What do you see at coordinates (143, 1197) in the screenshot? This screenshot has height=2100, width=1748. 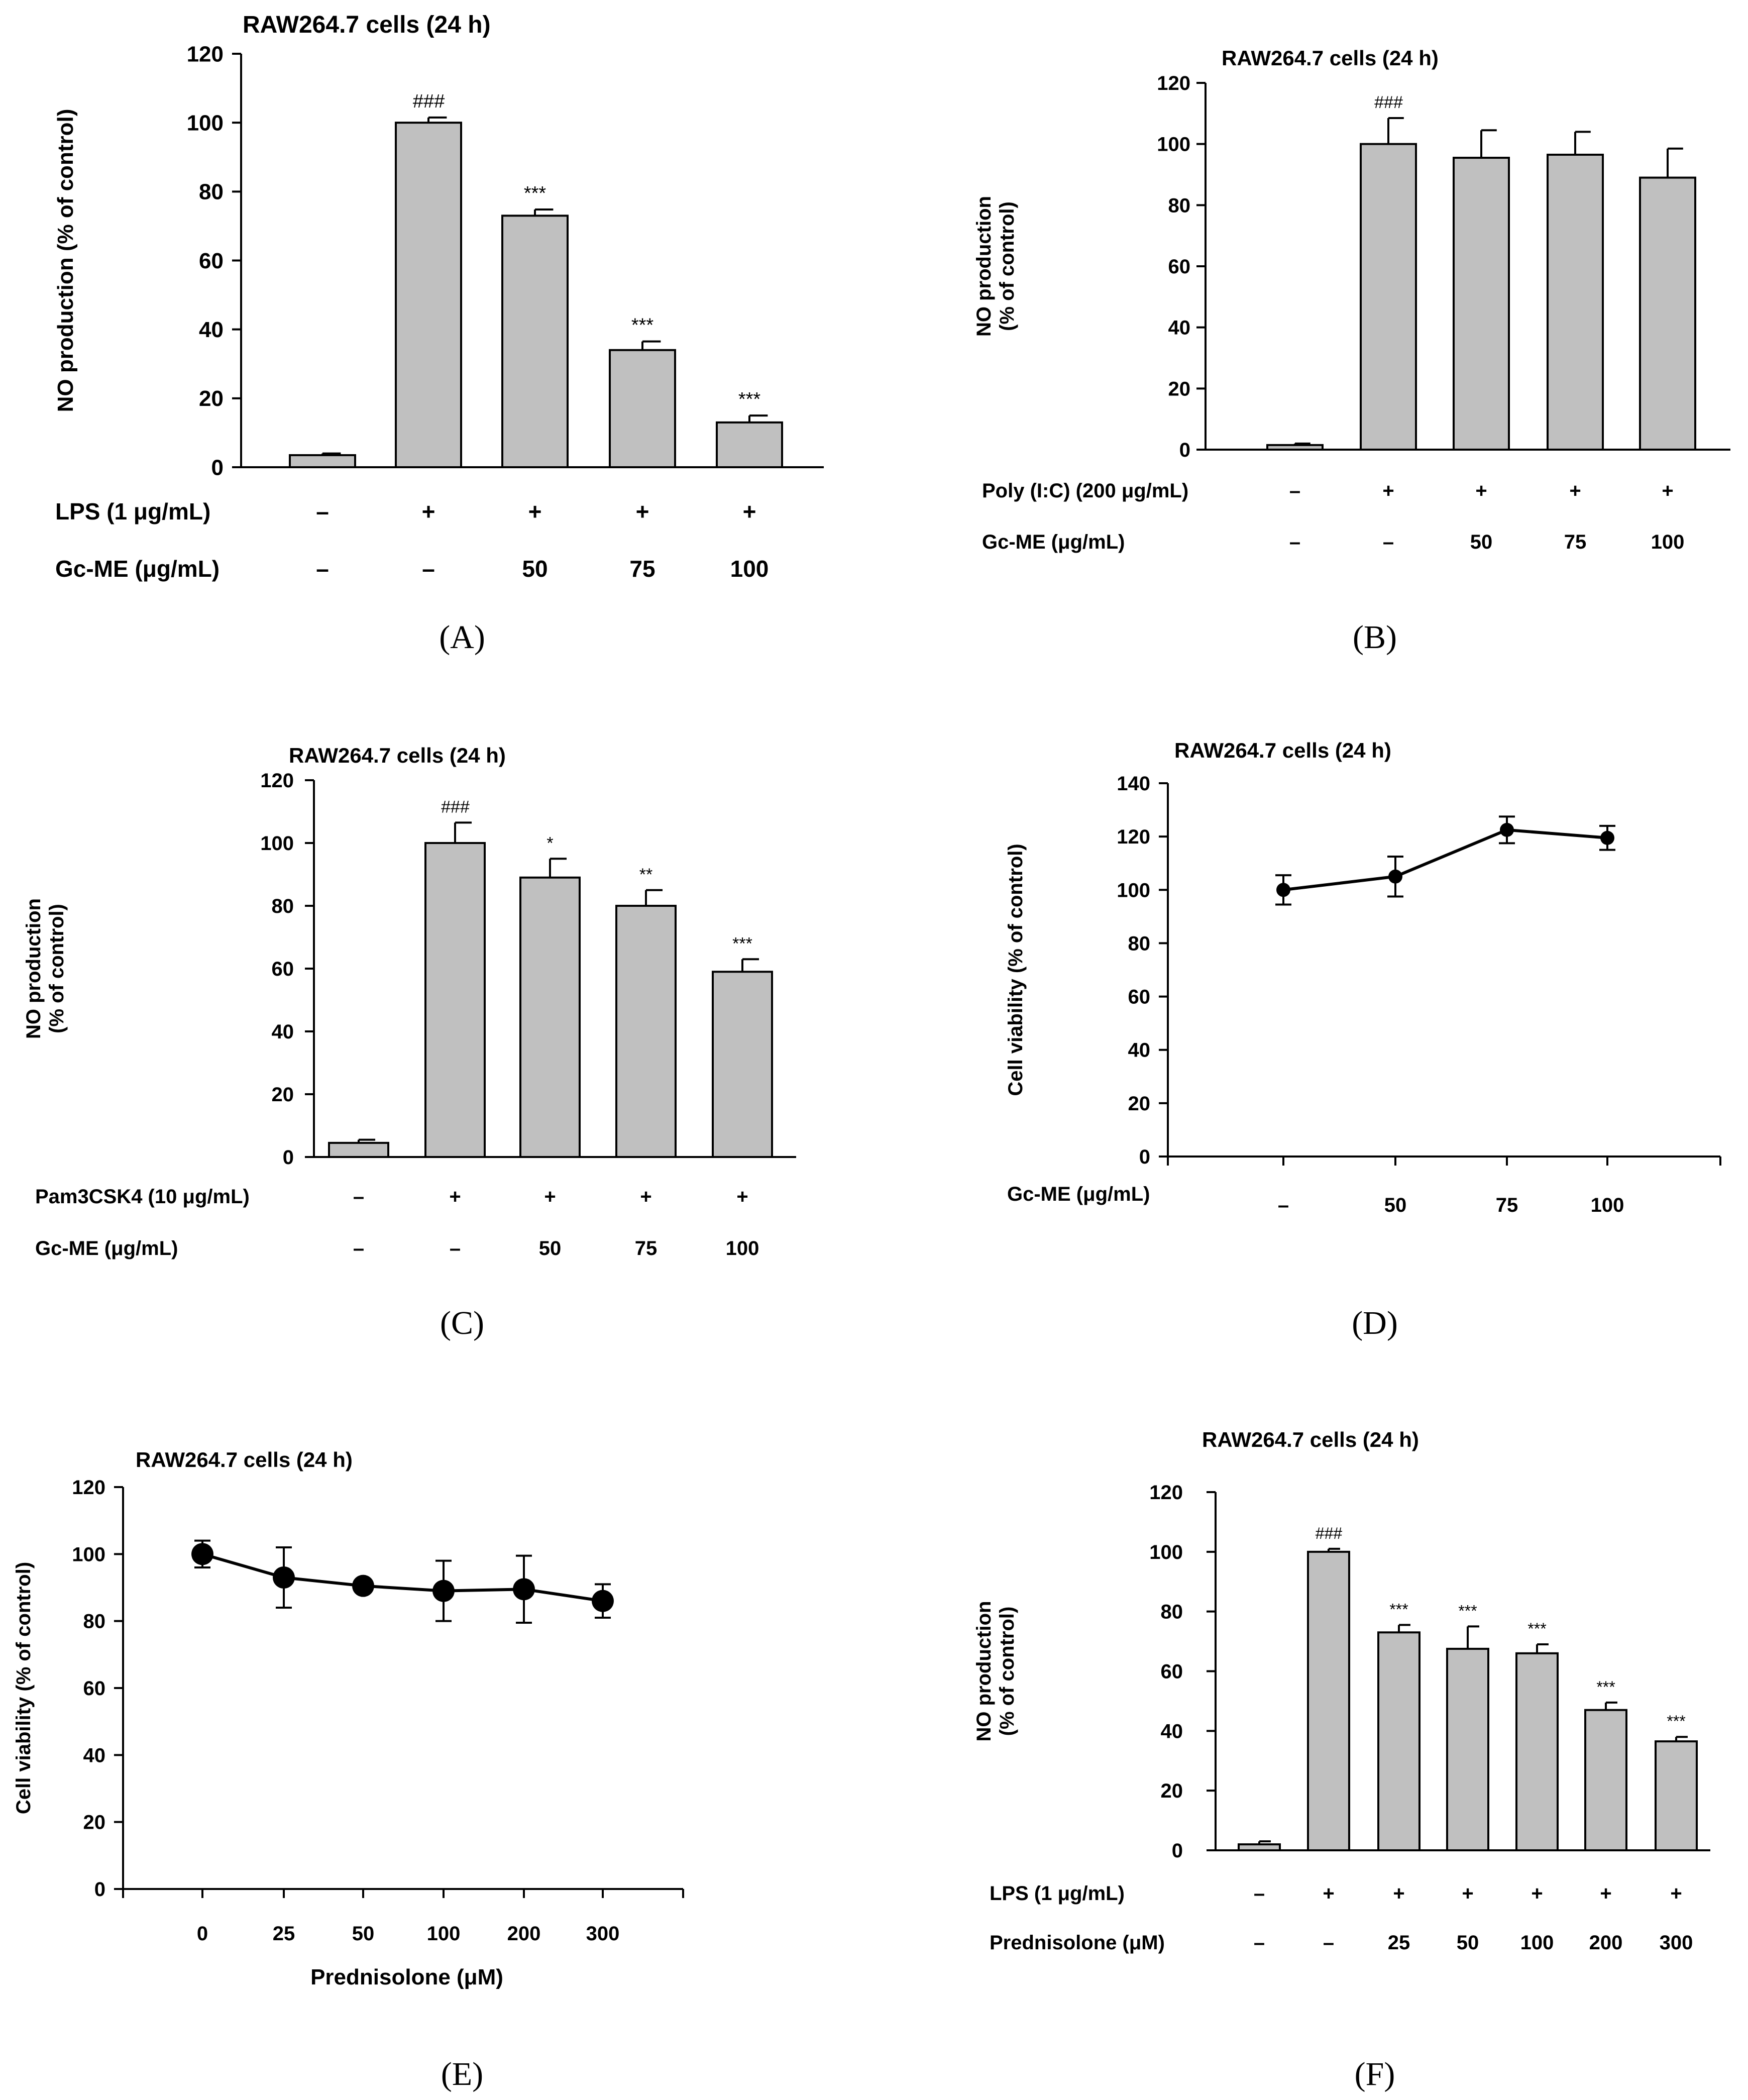 I see `treatment-label: Pam3CSK4 (10 μg/mL)` at bounding box center [143, 1197].